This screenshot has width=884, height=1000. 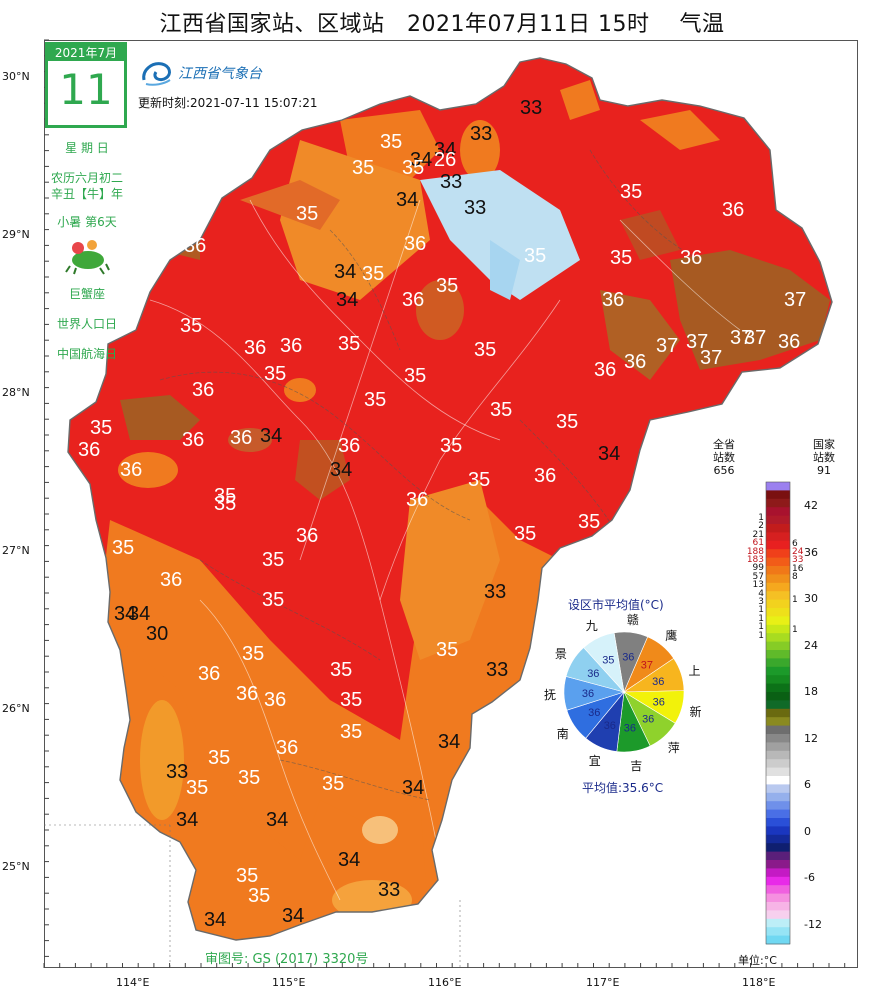 I want to click on longitude-label: 117°E, so click(x=603, y=982).